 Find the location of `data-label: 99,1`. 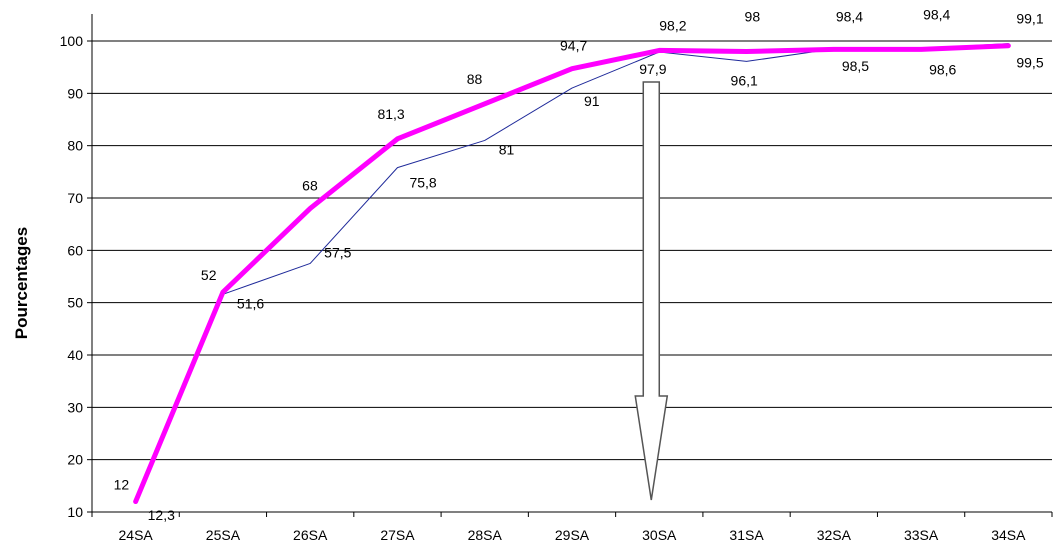

data-label: 99,1 is located at coordinates (1029, 19).